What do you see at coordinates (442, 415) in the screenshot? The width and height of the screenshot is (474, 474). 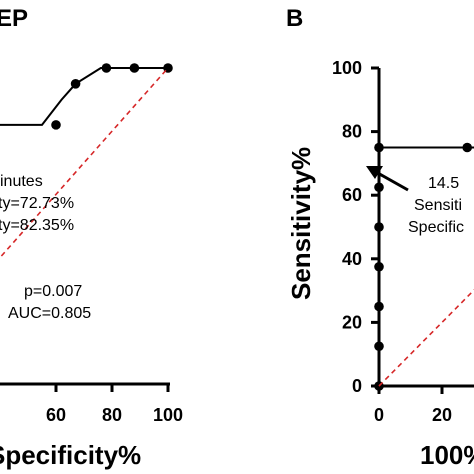 I see `panel-b-x-tick-label-1: 20` at bounding box center [442, 415].